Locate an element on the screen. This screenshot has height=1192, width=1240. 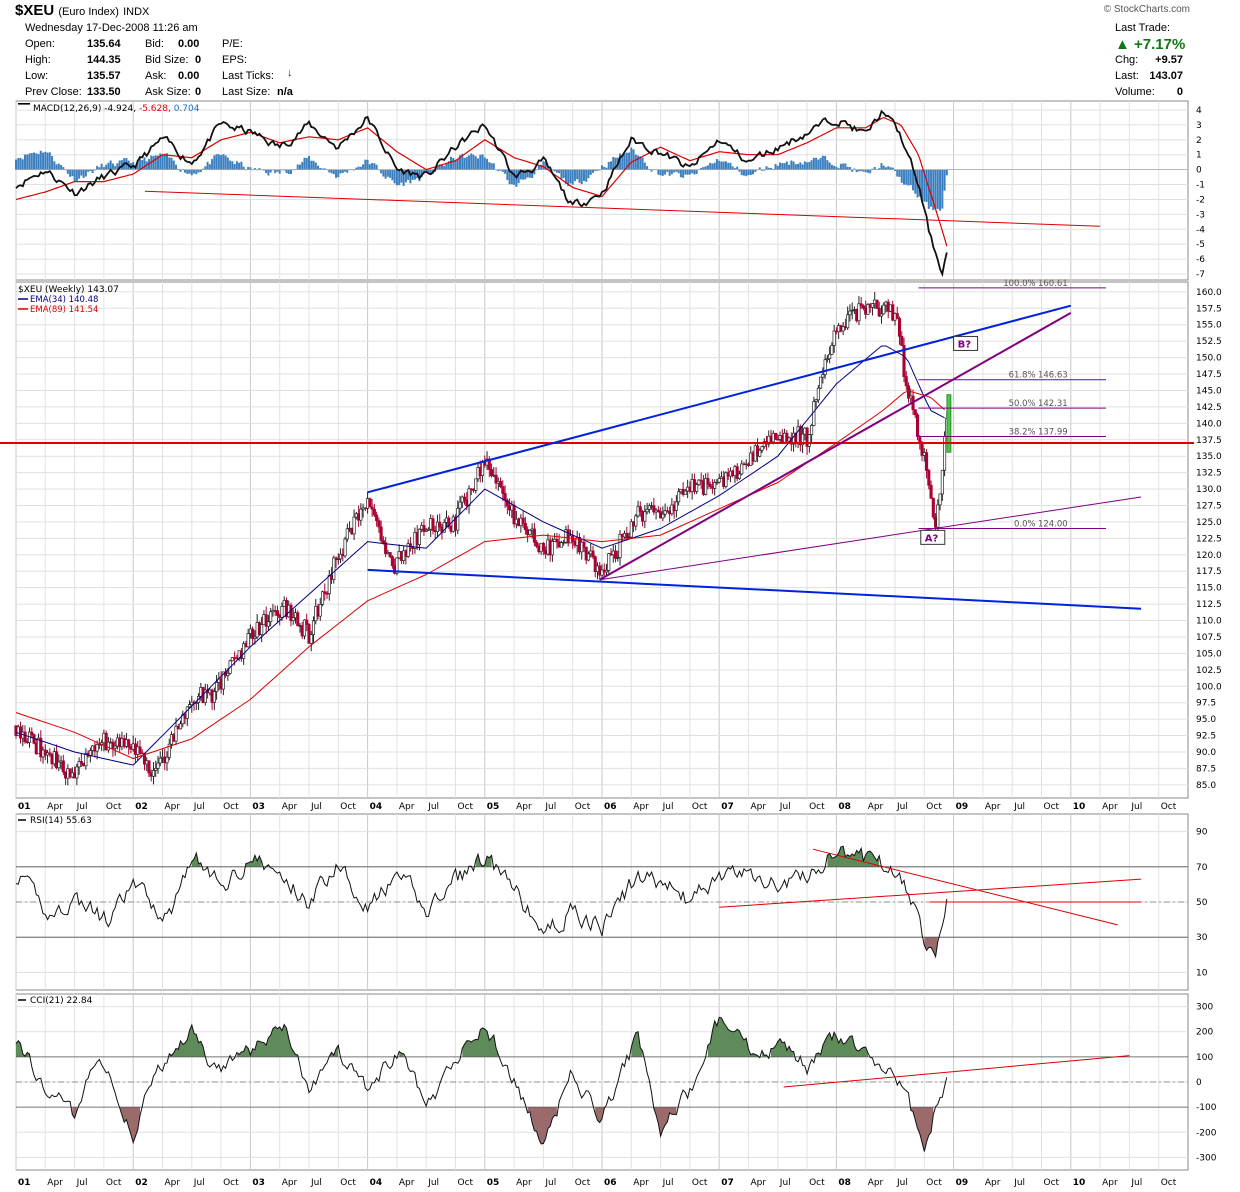
rsi-y-tick: 90 is located at coordinates (1202, 833).